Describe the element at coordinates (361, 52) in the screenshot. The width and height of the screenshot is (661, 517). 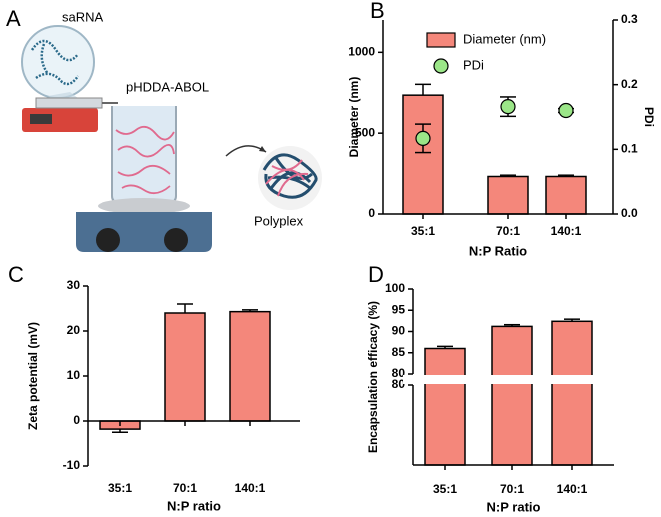
I see `y-tick-label: 1000` at that location.